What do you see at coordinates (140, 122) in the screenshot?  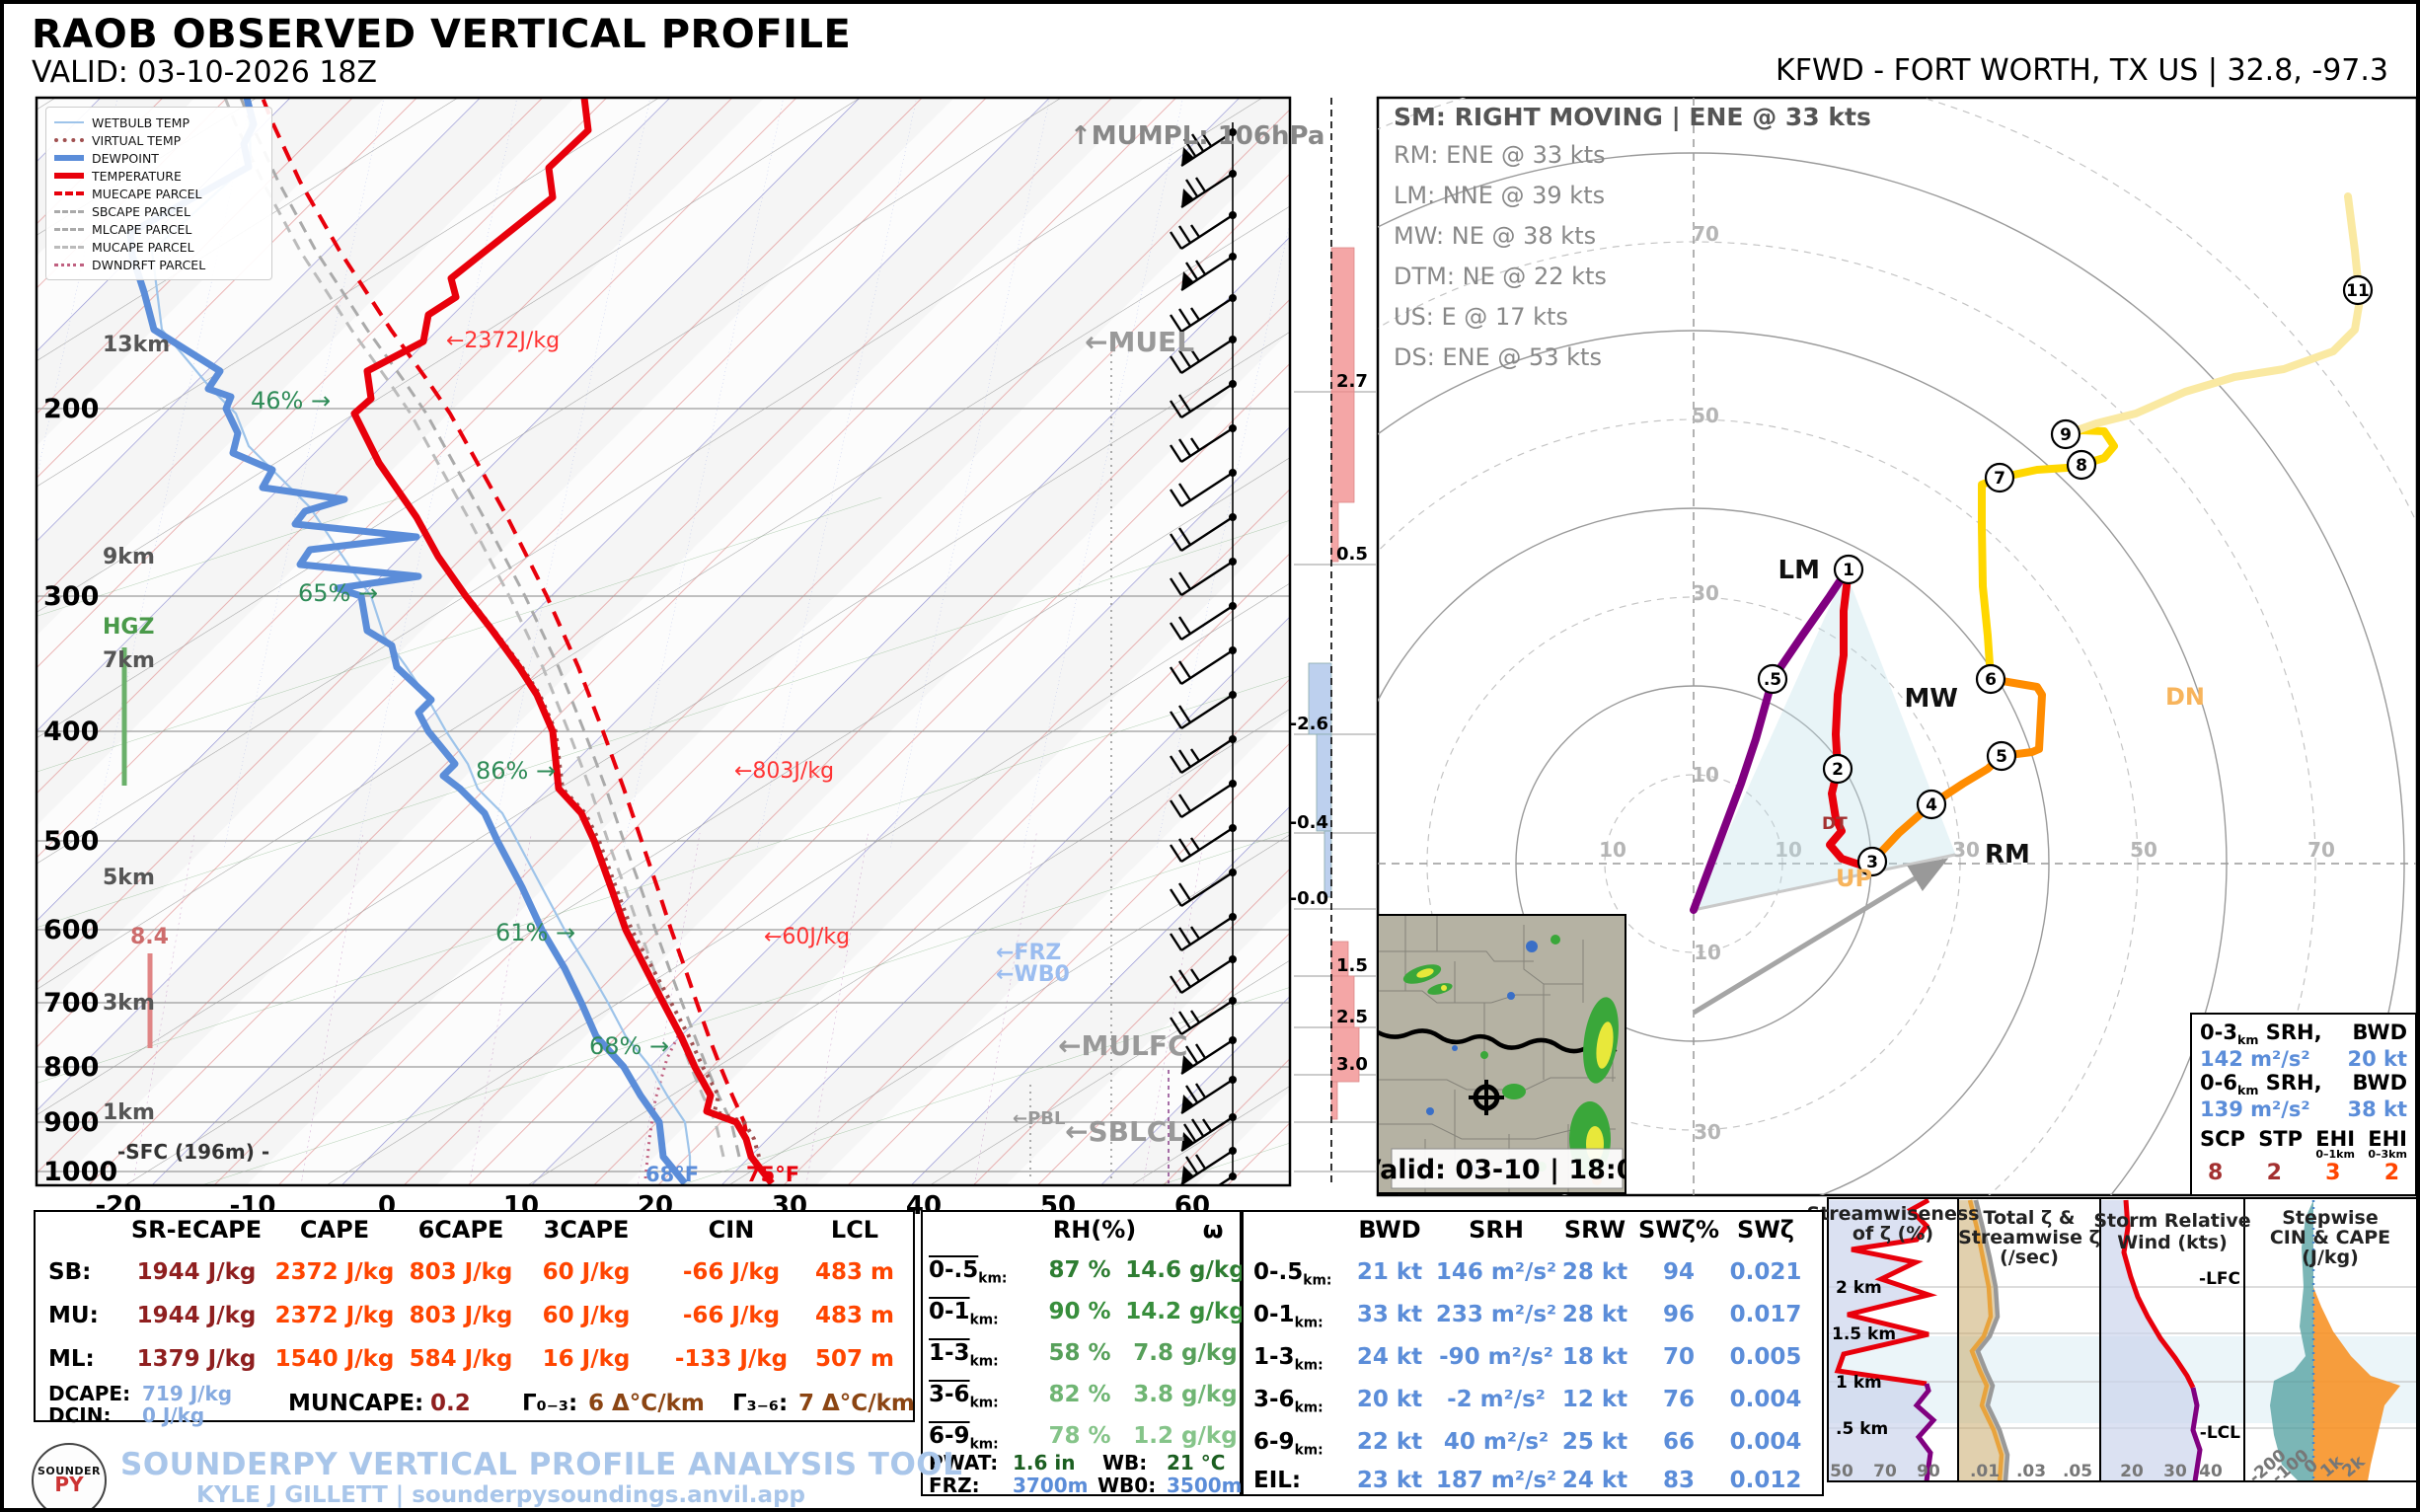 I see `legend-label: WETBULB TEMP` at bounding box center [140, 122].